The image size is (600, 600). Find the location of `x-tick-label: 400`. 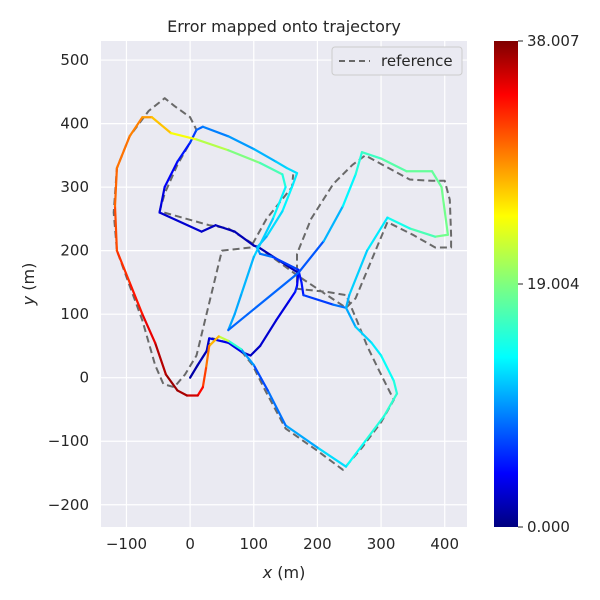

x-tick-label: 400 is located at coordinates (444, 544).